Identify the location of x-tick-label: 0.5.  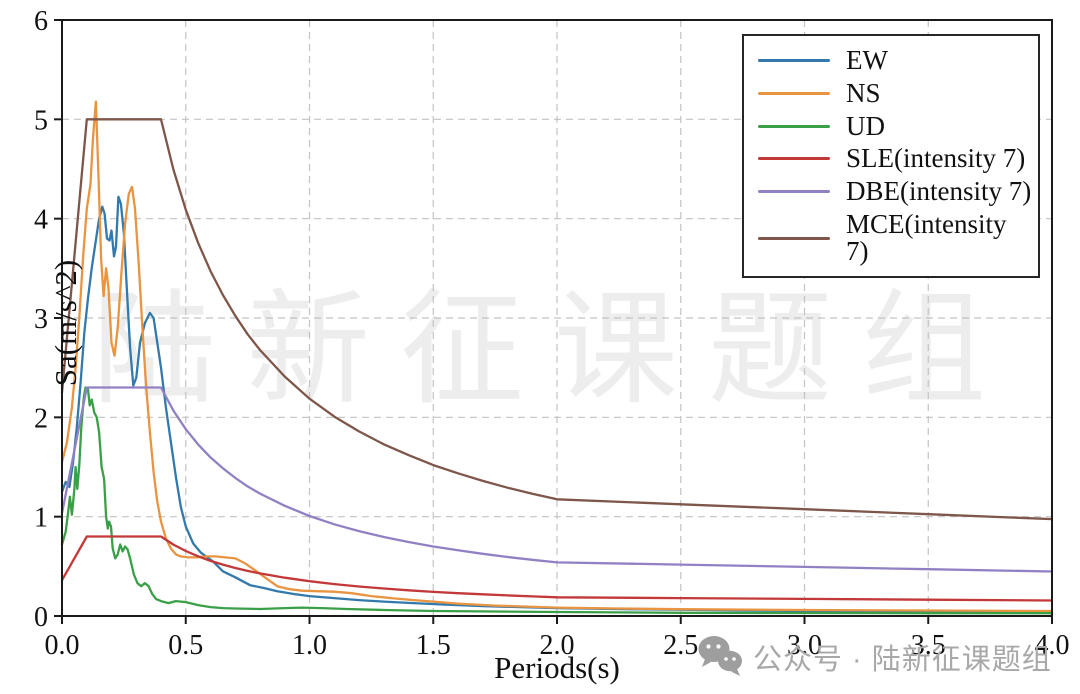
(185, 645).